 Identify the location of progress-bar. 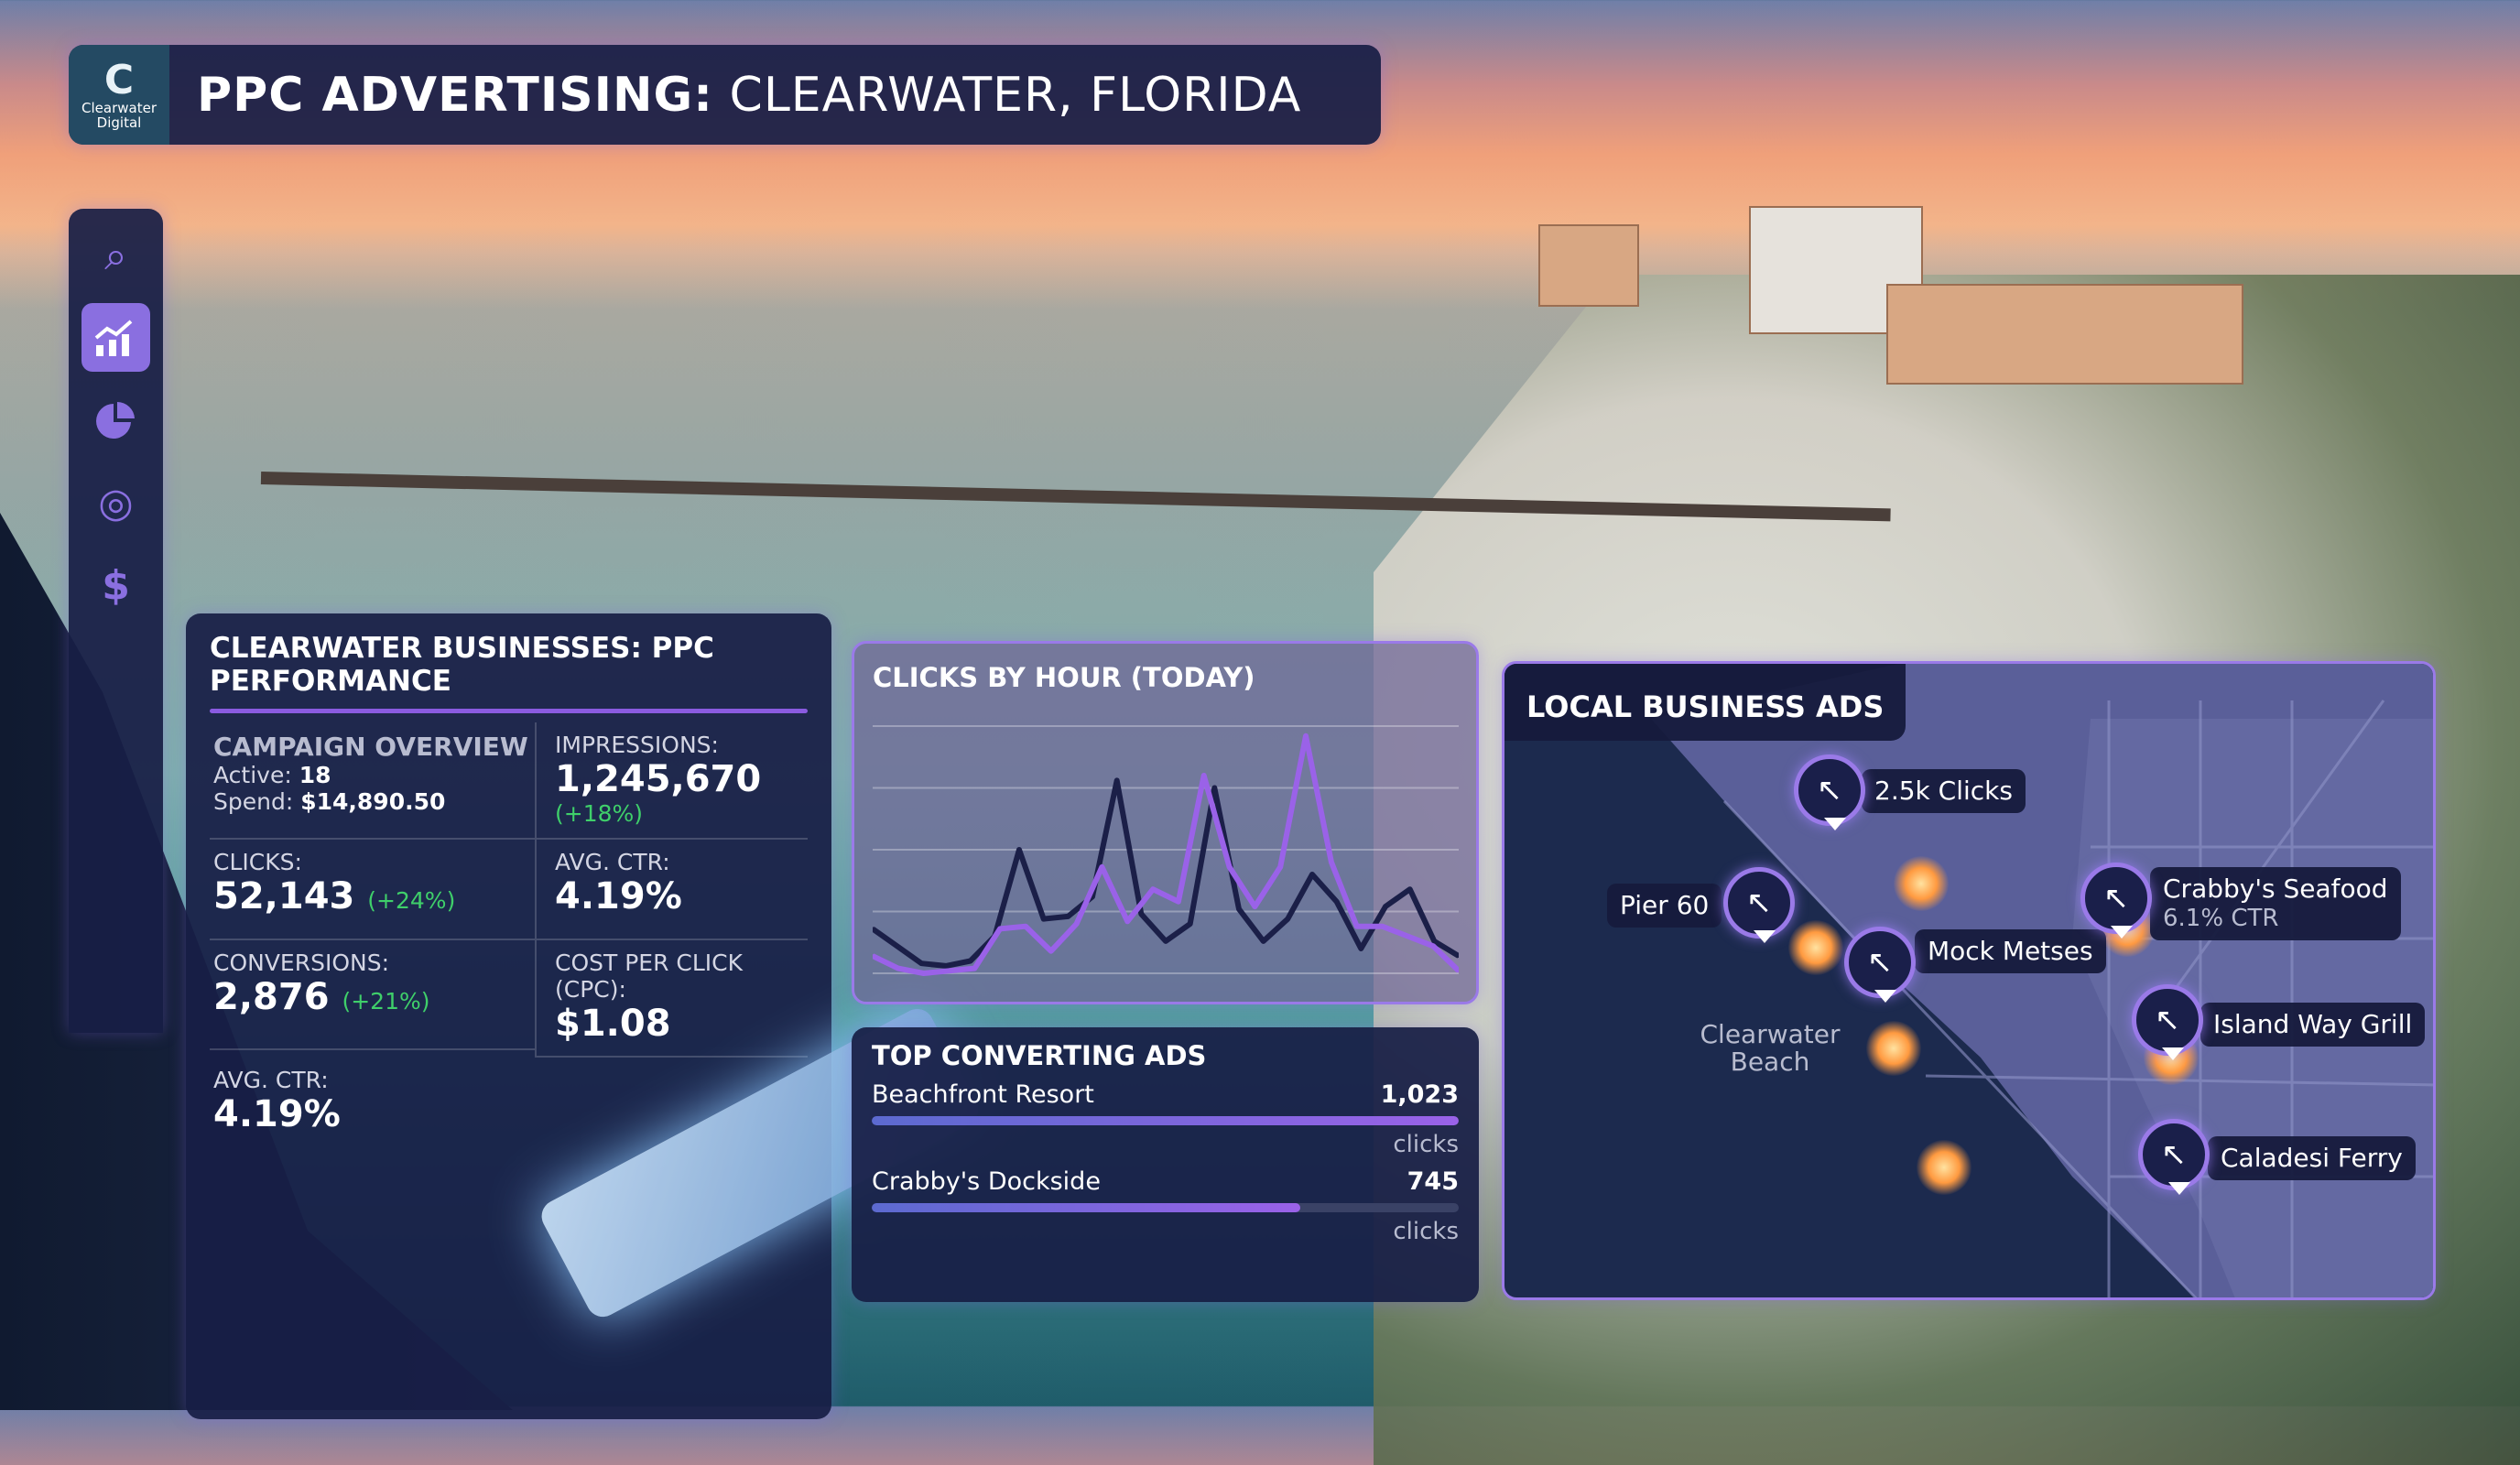
(1165, 1120).